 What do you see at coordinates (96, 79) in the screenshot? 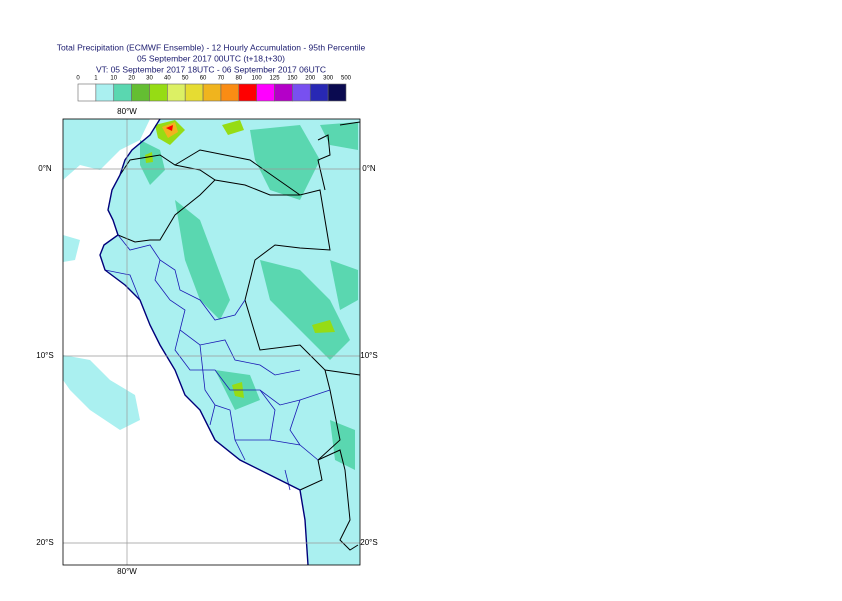
I see `legend-label: 1` at bounding box center [96, 79].